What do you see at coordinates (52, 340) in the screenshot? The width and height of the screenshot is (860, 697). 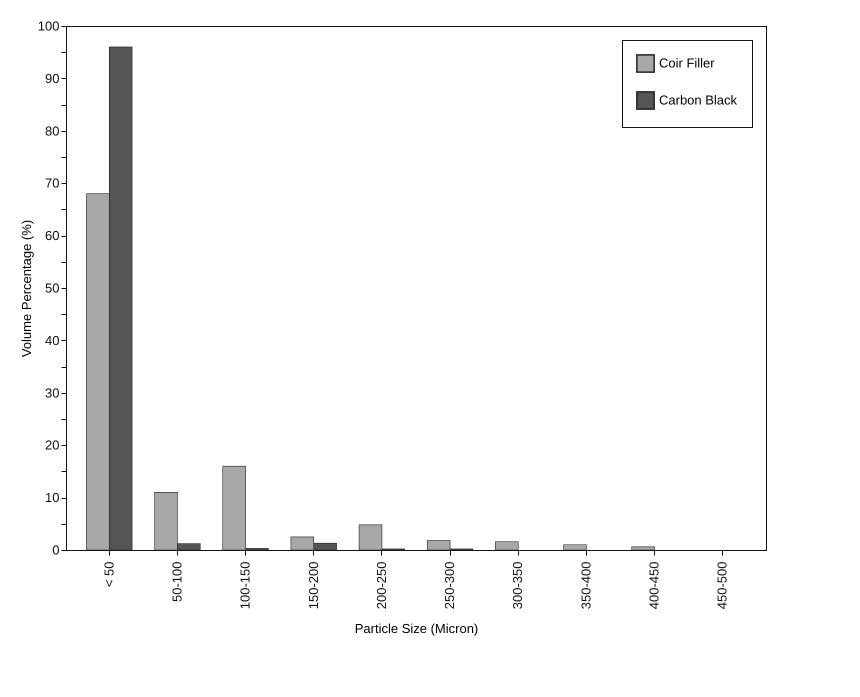 I see `y-tick-label: 40` at bounding box center [52, 340].